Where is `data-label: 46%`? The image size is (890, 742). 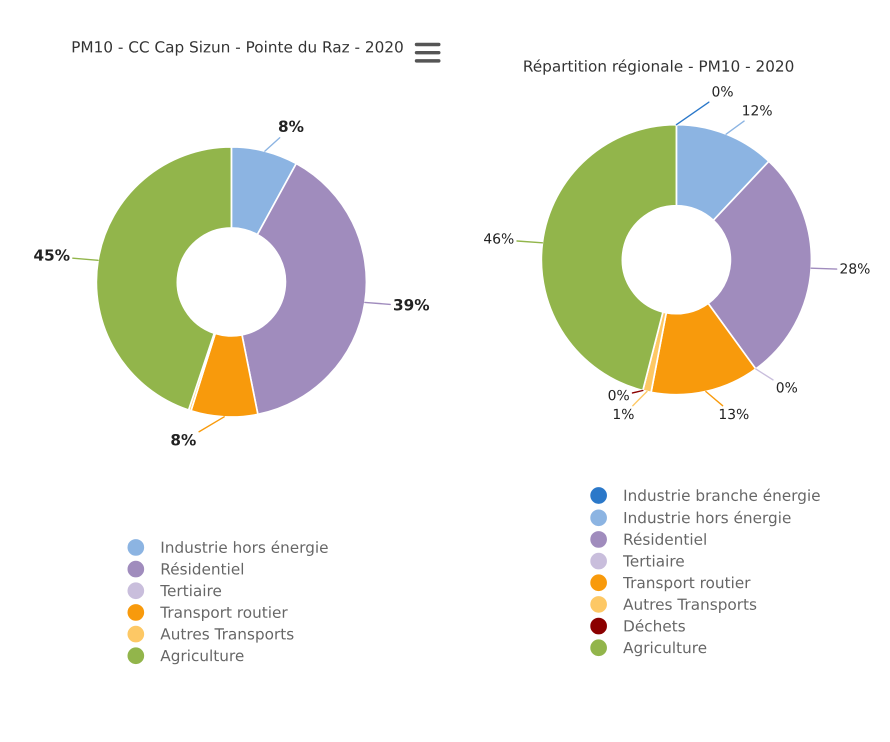
data-label: 46% is located at coordinates (499, 238).